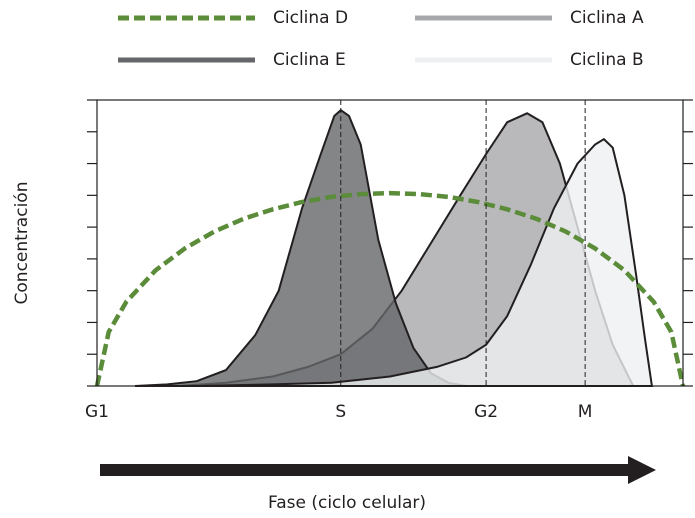 The image size is (695, 518). What do you see at coordinates (310, 18) in the screenshot?
I see `legend-label: Ciclina D` at bounding box center [310, 18].